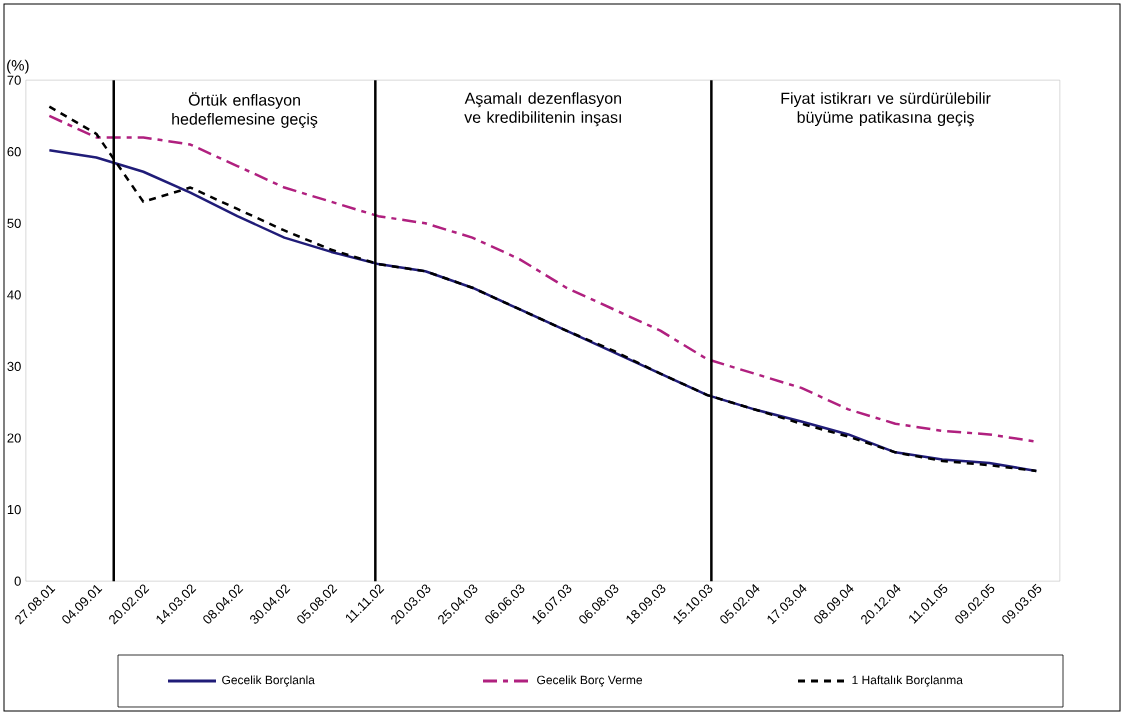  I want to click on y-tick-label: 50, so click(14, 223).